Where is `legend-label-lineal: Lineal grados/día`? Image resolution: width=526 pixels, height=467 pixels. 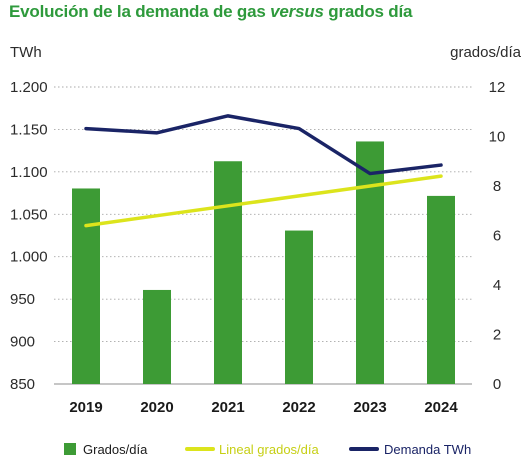
legend-label-lineal: Lineal grados/día is located at coordinates (269, 449).